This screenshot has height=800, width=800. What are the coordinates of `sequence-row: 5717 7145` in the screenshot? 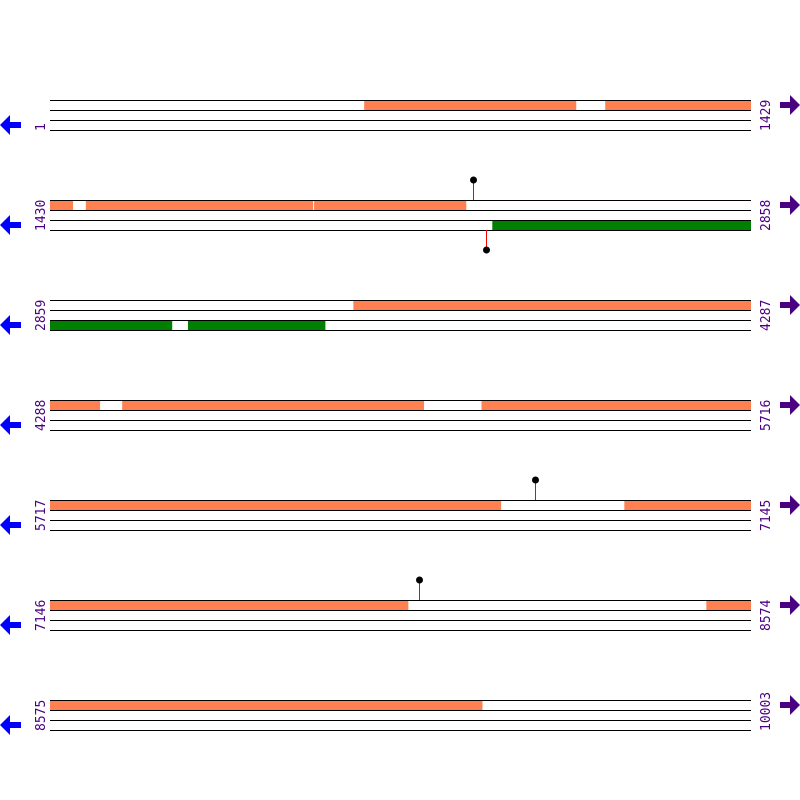 It's located at (400, 505).